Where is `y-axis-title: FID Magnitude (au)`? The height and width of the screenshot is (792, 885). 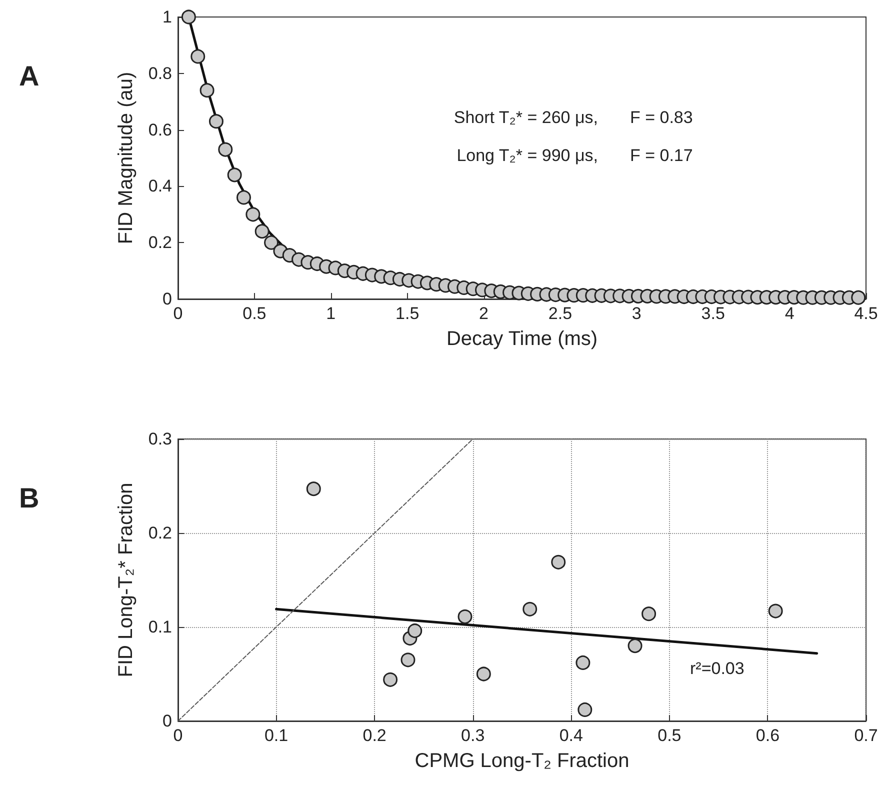
y-axis-title: FID Magnitude (au) is located at coordinates (126, 158).